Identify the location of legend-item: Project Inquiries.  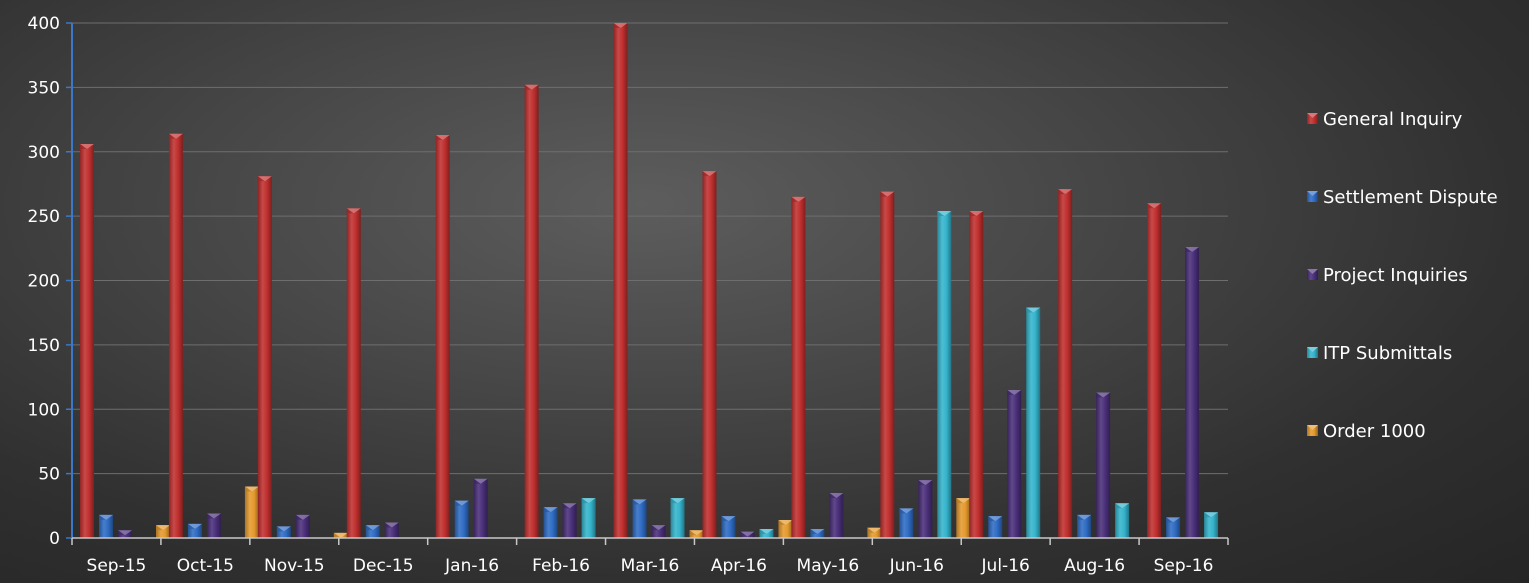
(1387, 275).